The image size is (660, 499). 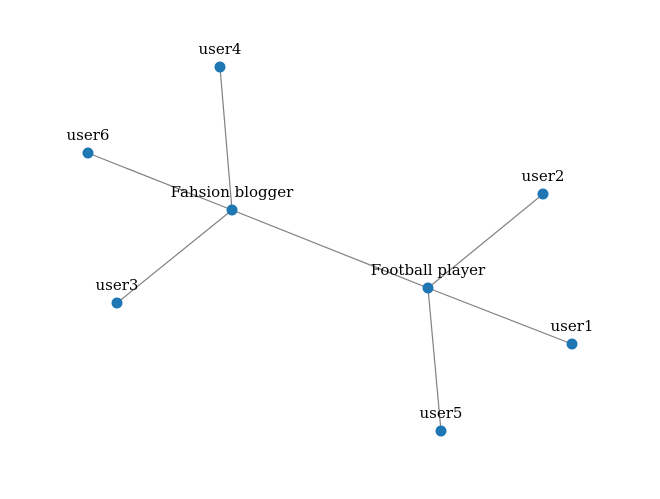 I want to click on node-football-player: Football player, so click(x=428, y=277).